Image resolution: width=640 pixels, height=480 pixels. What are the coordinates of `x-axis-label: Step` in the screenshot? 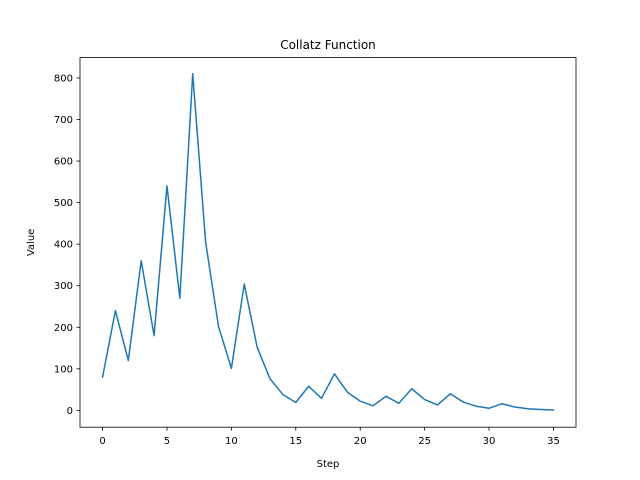 It's located at (328, 464).